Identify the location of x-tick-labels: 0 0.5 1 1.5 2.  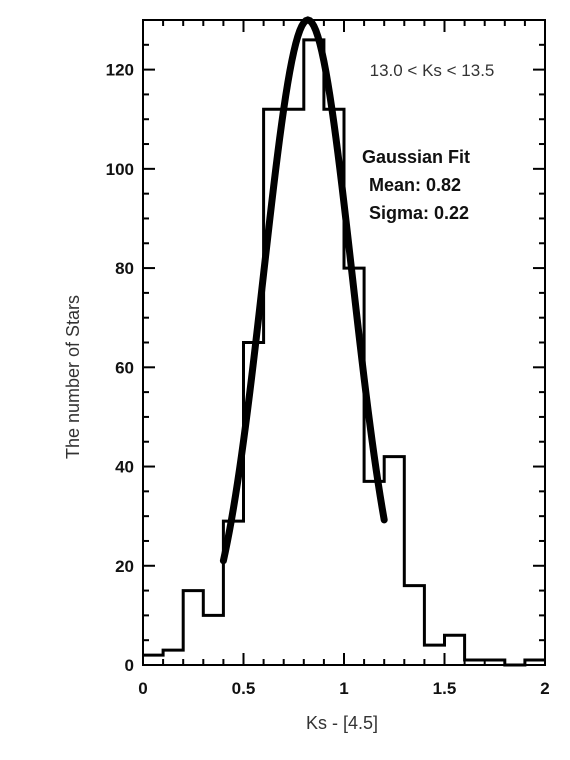
(343, 688).